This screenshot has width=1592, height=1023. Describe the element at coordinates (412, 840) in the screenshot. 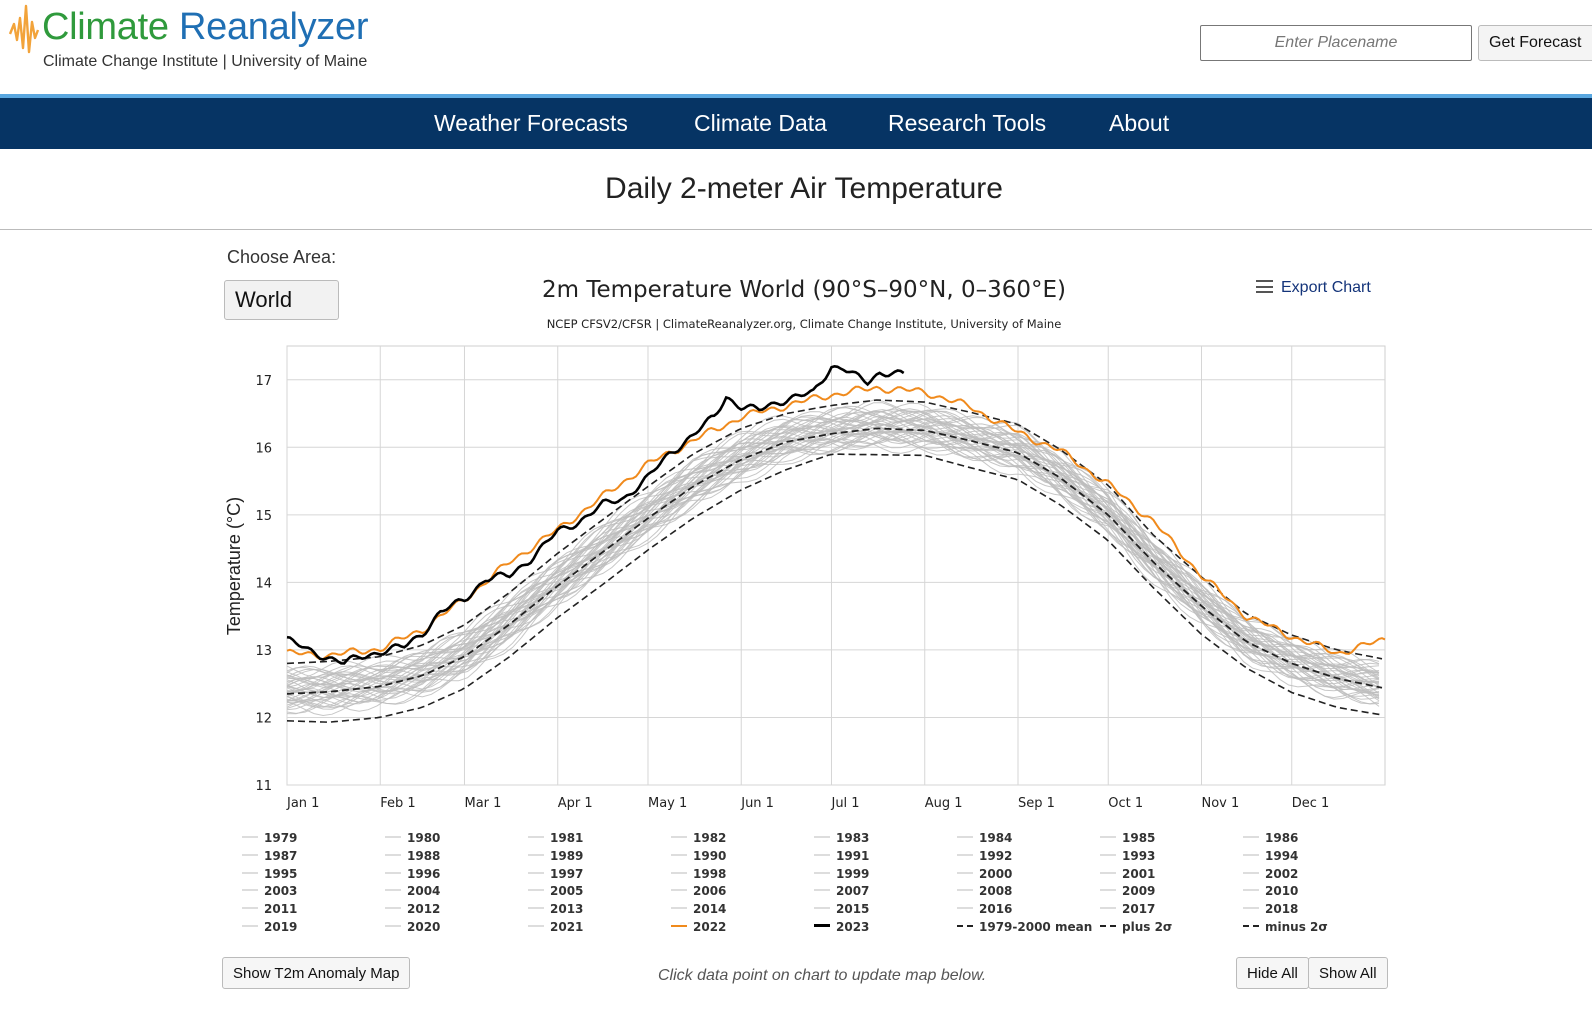

I see `legend-item-1980: 1980` at that location.